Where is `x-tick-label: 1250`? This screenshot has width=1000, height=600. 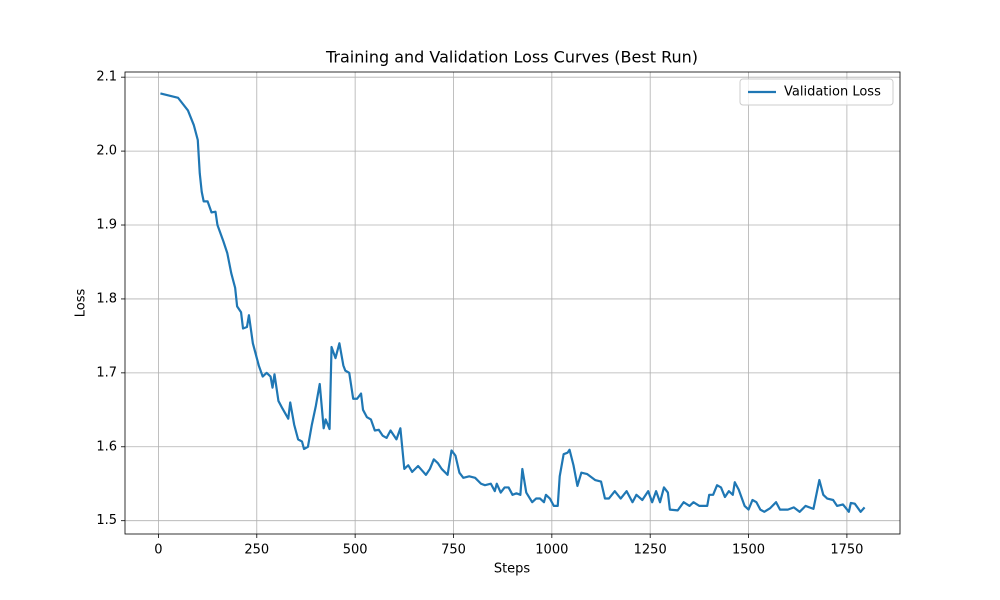
x-tick-label: 1250 is located at coordinates (650, 550).